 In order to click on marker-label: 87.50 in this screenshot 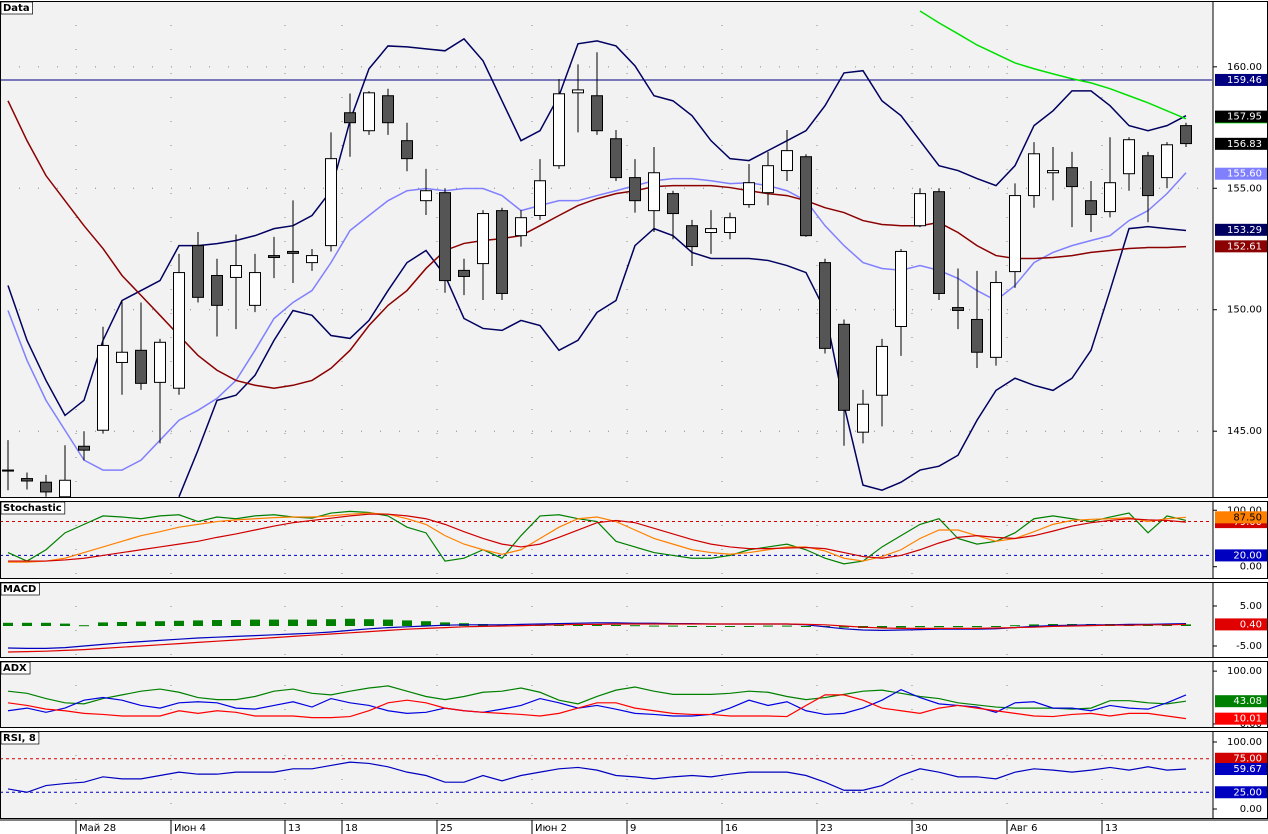, I will do `click(1247, 517)`.